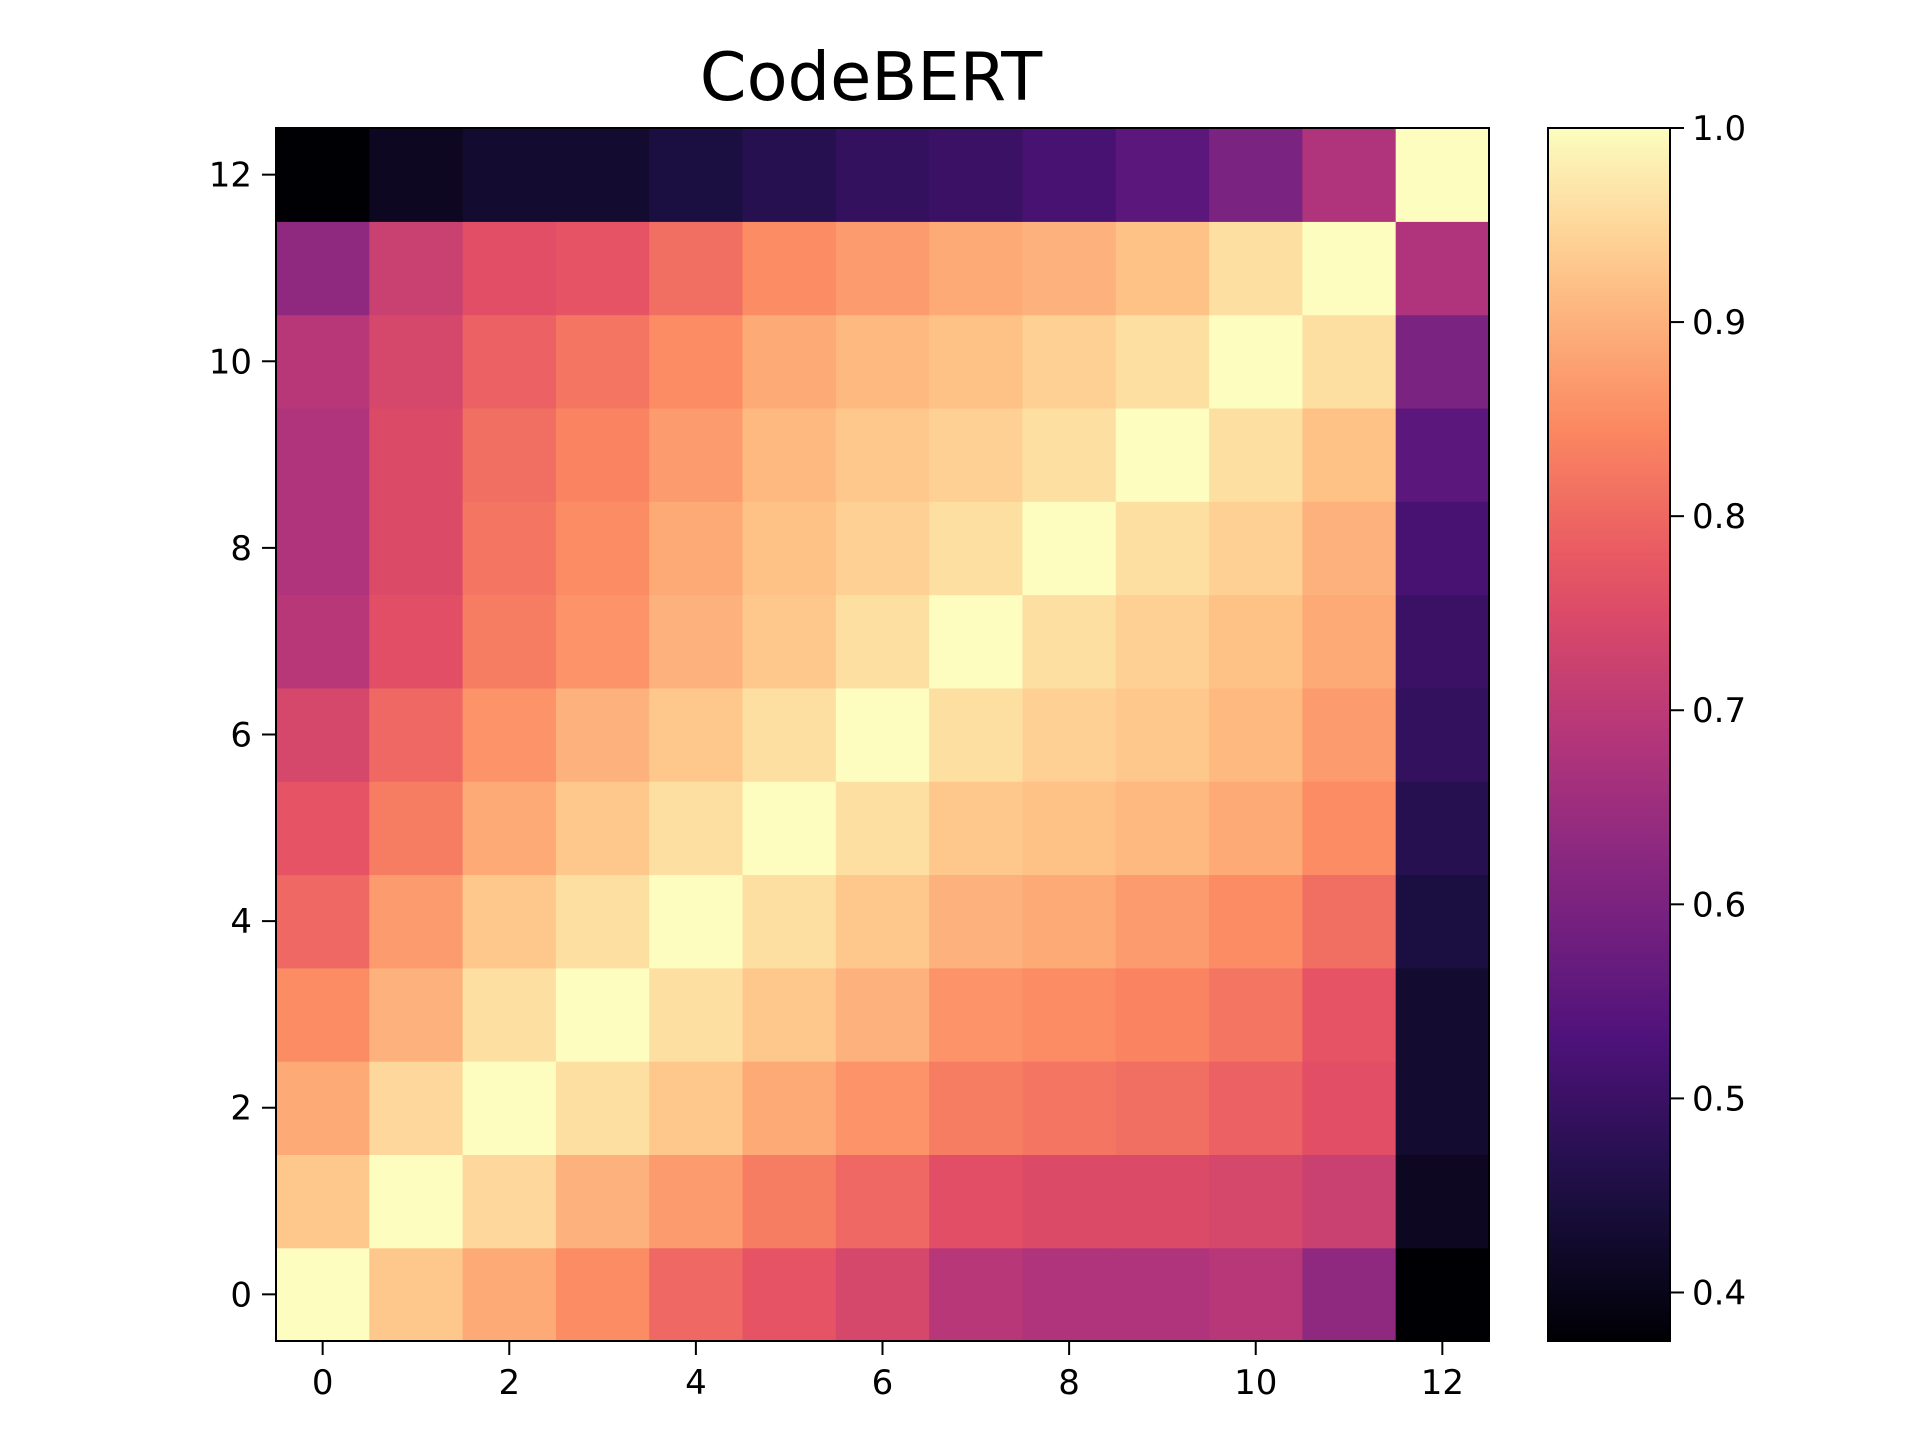  I want to click on colorbar-tick-label: 0.8, so click(1719, 517).